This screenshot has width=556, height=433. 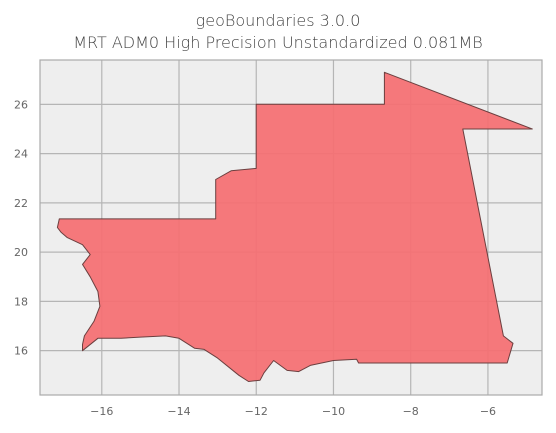 I want to click on x-tick-label: −12, so click(x=256, y=411).